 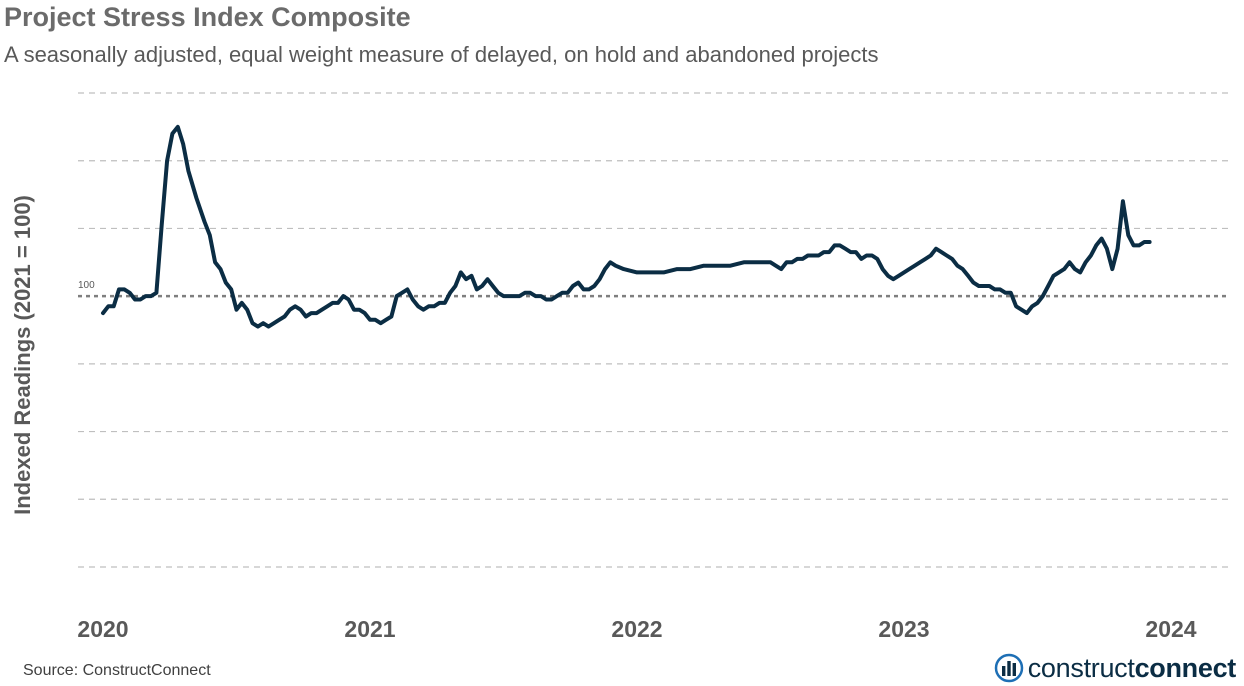 I want to click on x-tick-label: 2023, so click(x=903, y=629).